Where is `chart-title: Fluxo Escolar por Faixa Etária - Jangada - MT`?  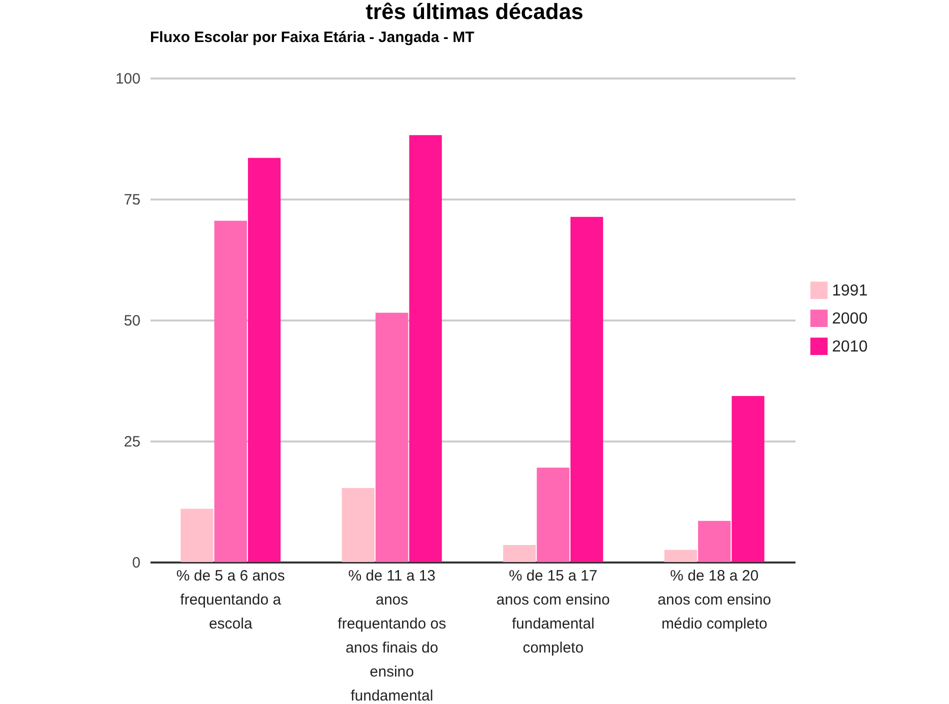 chart-title: Fluxo Escolar por Faixa Etária - Jangada - MT is located at coordinates (312, 37).